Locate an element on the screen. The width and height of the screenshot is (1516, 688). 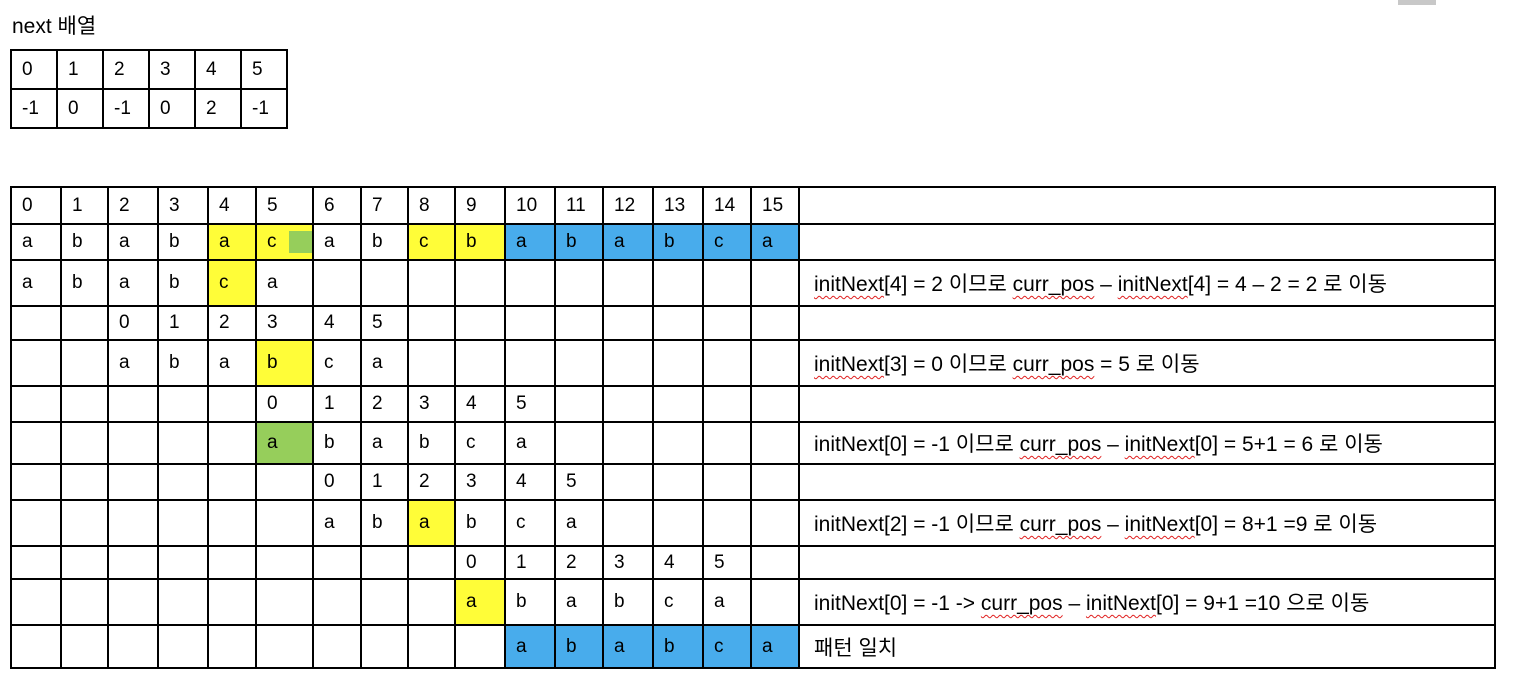
index-cell: 5 is located at coordinates (284, 205).